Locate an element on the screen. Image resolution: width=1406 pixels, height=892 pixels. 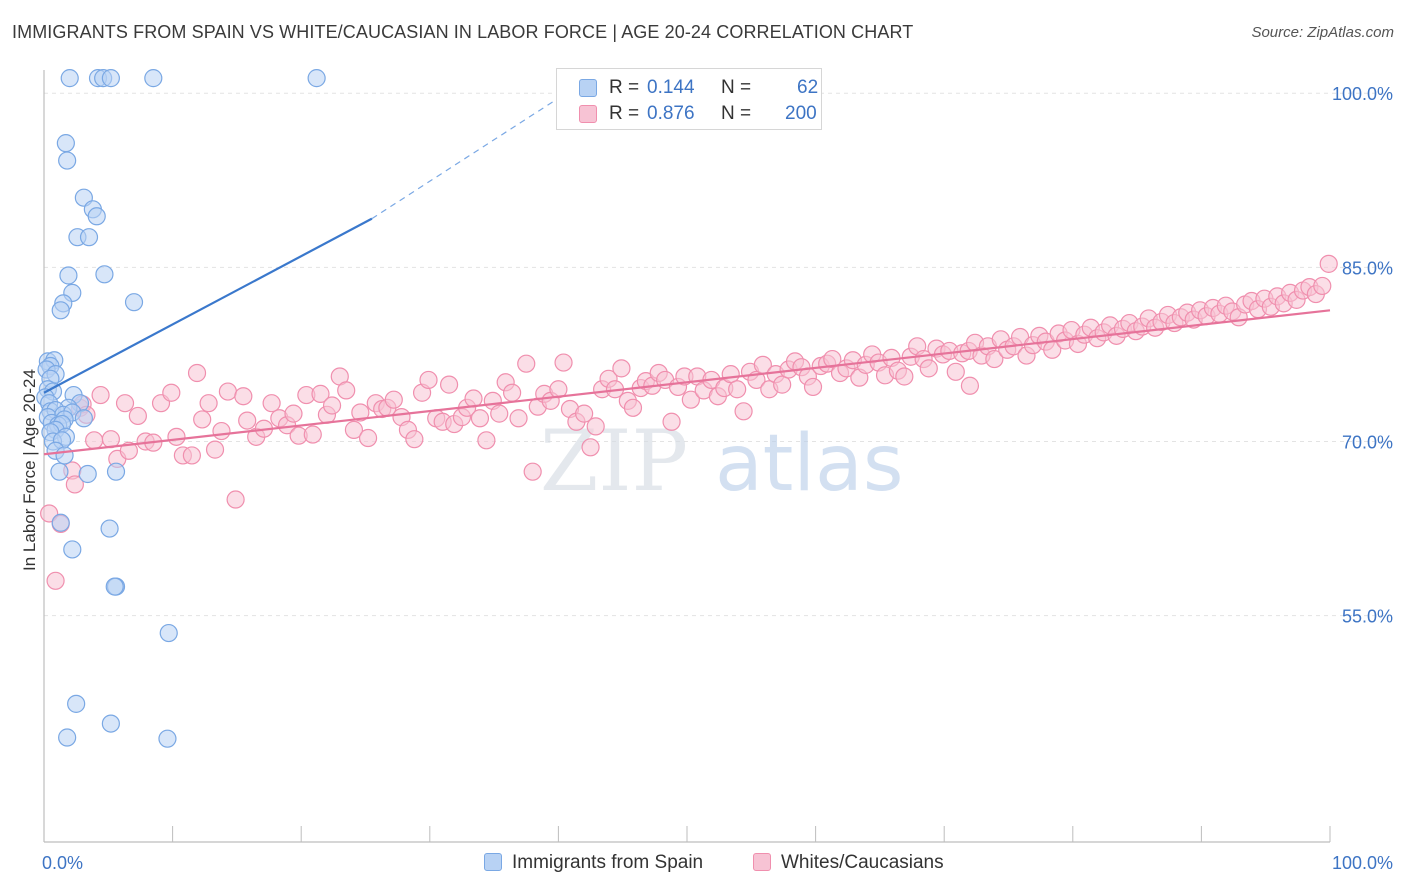
x-tick-label-min: 0.0% is located at coordinates (62, 863).